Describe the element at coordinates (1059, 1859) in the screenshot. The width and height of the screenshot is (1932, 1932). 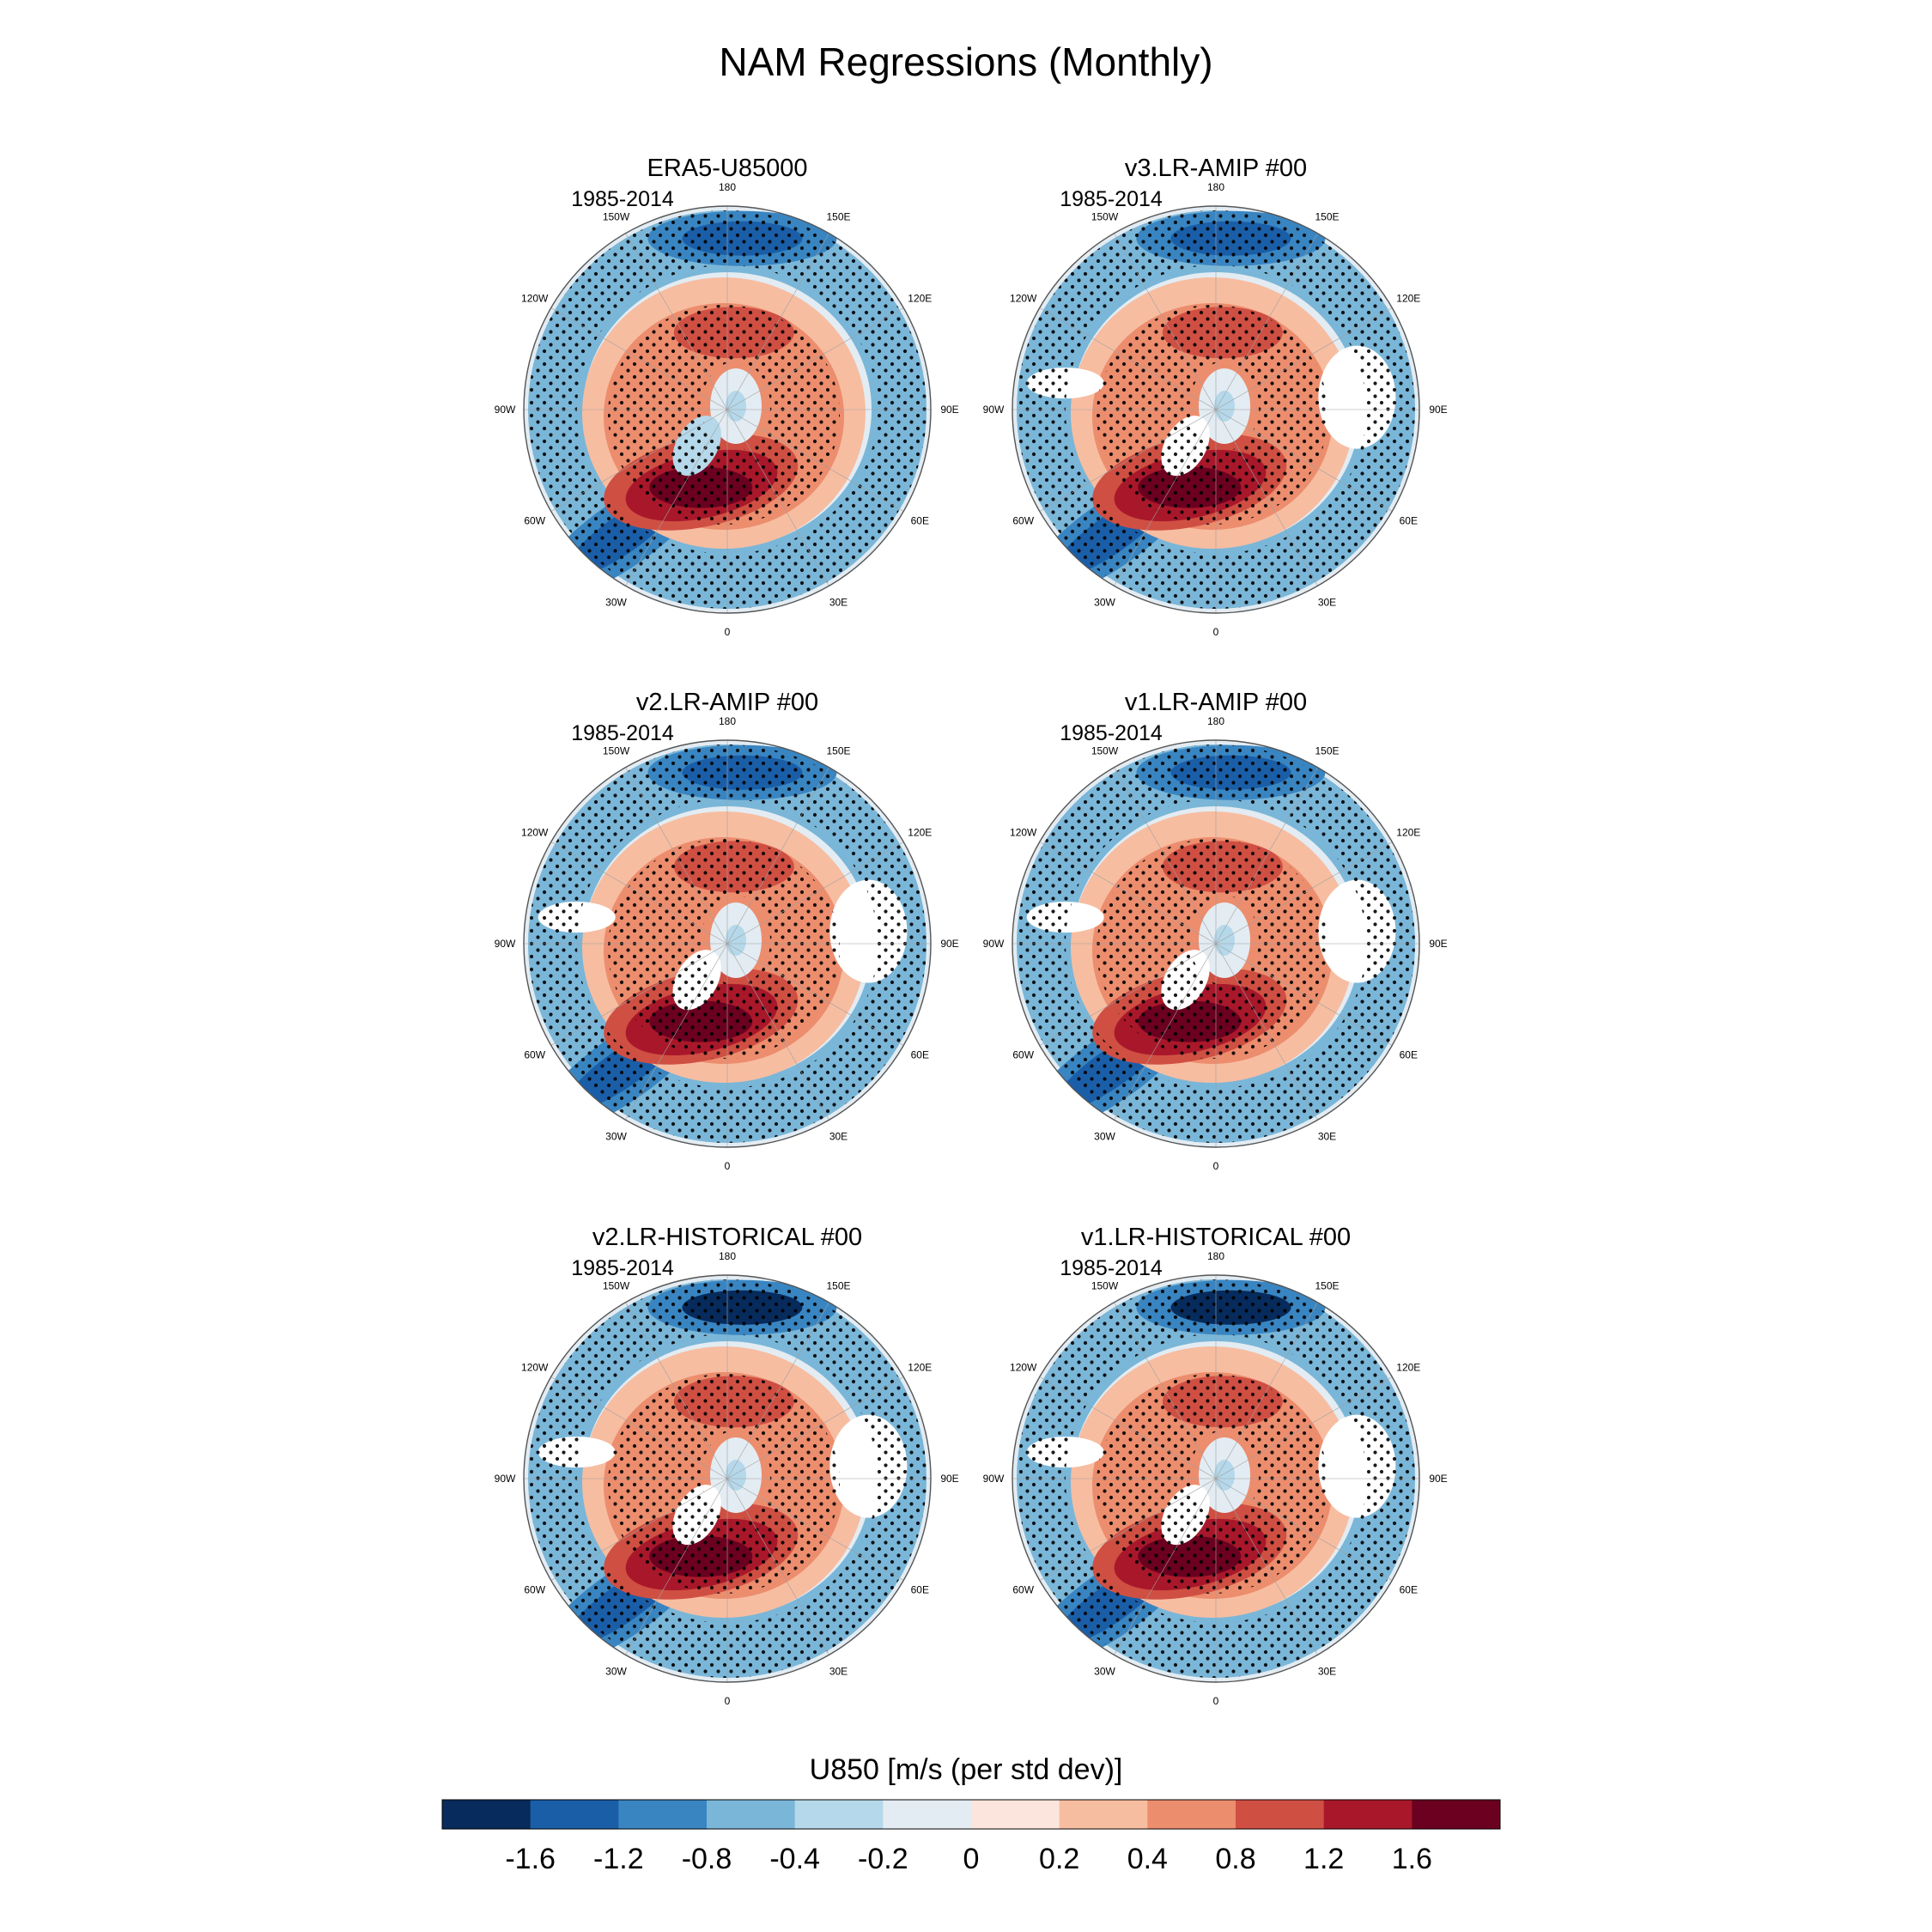
I see `colorbar-label: 0.2` at that location.